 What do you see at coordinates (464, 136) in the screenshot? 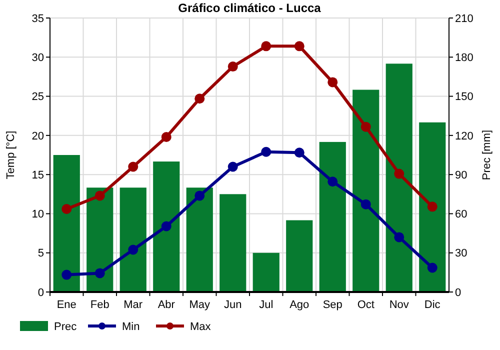
I see `y2-tick-label: 120` at bounding box center [464, 136].